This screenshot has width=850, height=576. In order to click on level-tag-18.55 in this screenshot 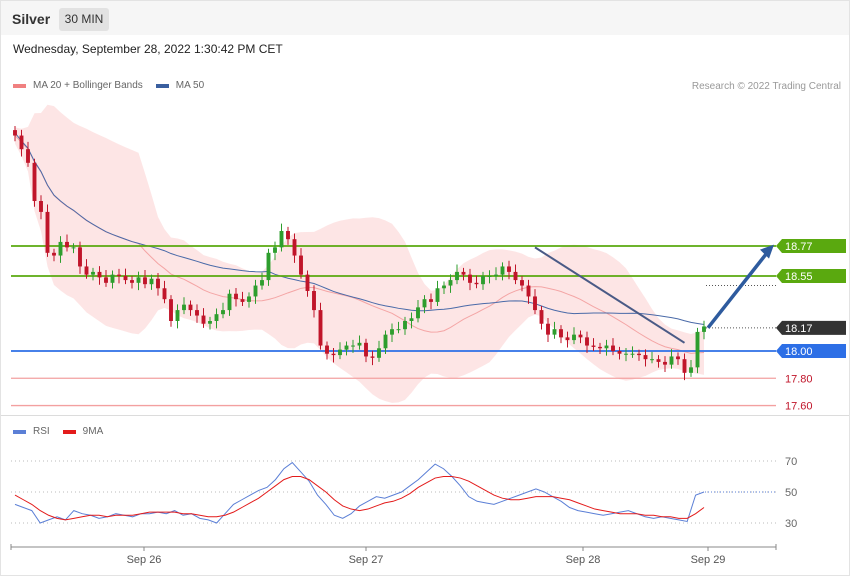, I will do `click(811, 276)`.